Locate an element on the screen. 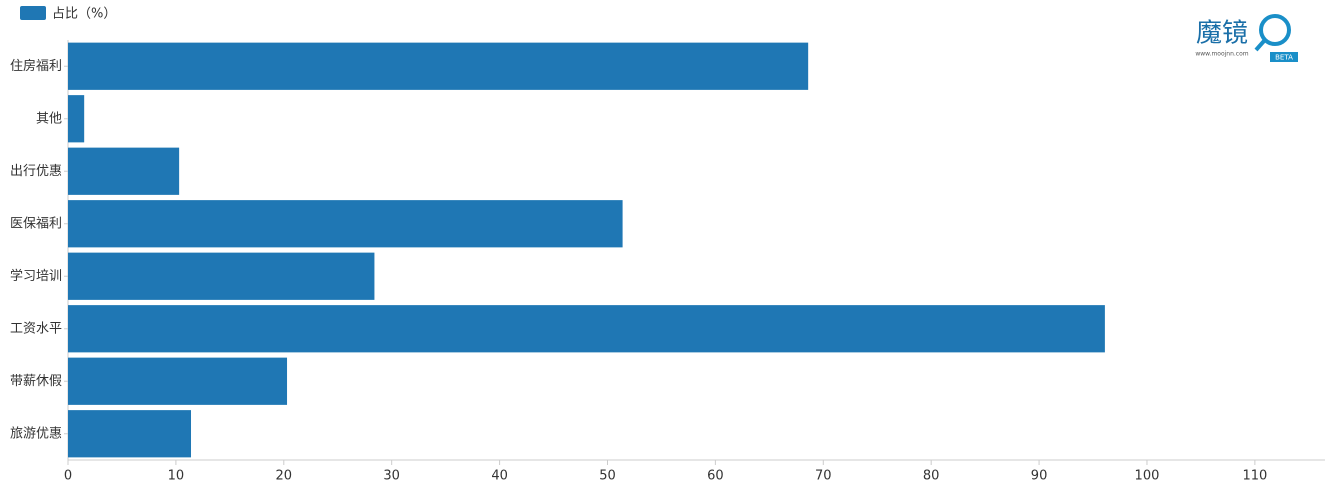  x-tick-label: 40 is located at coordinates (499, 476).